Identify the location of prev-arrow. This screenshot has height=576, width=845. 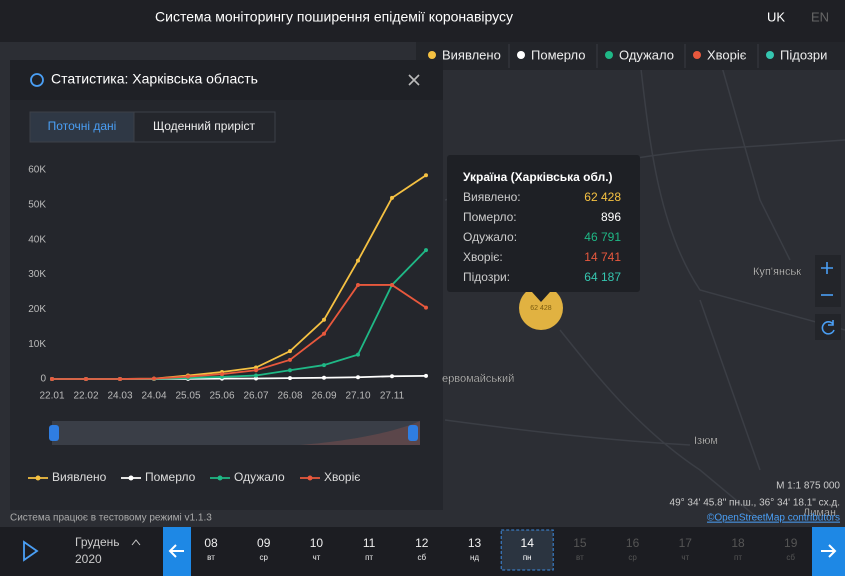
(176, 551).